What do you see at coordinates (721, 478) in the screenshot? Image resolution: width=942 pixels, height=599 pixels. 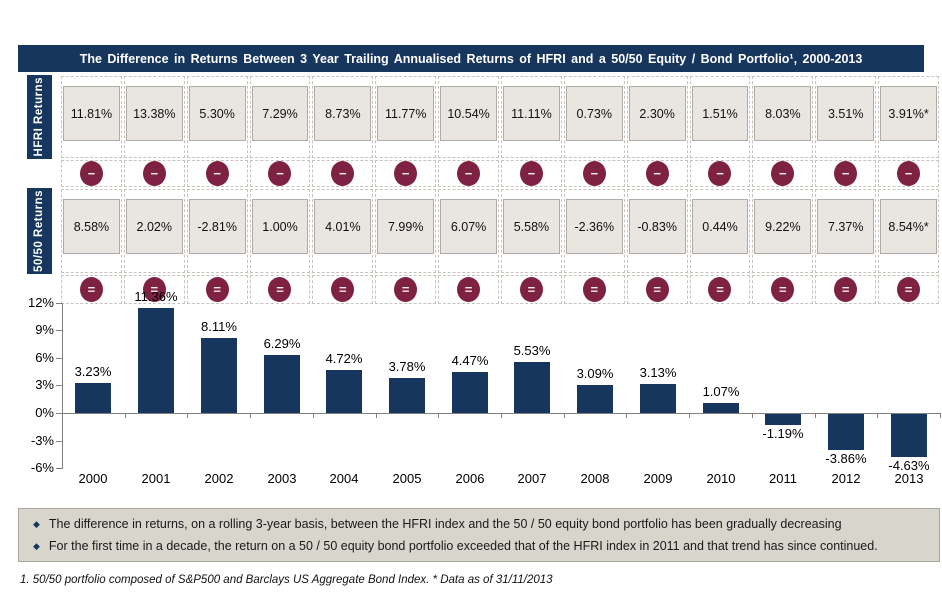 I see `x-axis-year-label: 2010` at bounding box center [721, 478].